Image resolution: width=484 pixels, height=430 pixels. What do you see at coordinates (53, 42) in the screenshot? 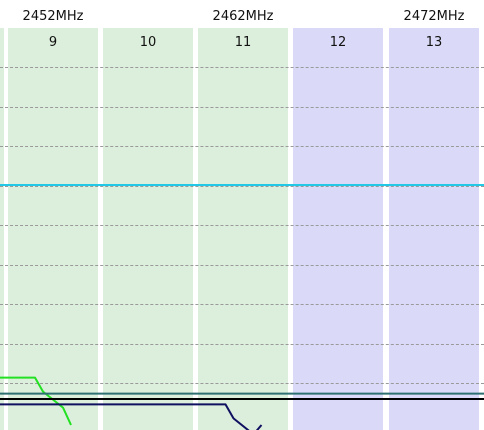
I see `channel-label-9: 9` at bounding box center [53, 42].